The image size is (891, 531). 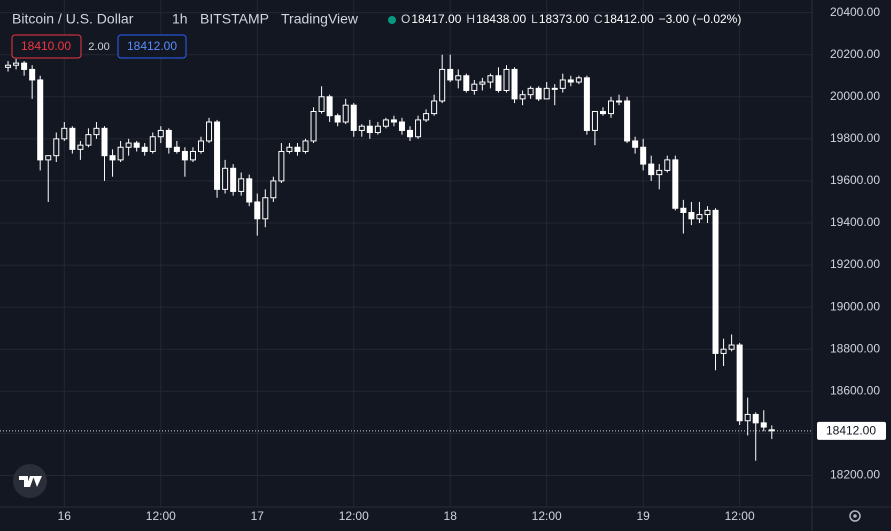 What do you see at coordinates (46, 46) in the screenshot?
I see `sell-box` at bounding box center [46, 46].